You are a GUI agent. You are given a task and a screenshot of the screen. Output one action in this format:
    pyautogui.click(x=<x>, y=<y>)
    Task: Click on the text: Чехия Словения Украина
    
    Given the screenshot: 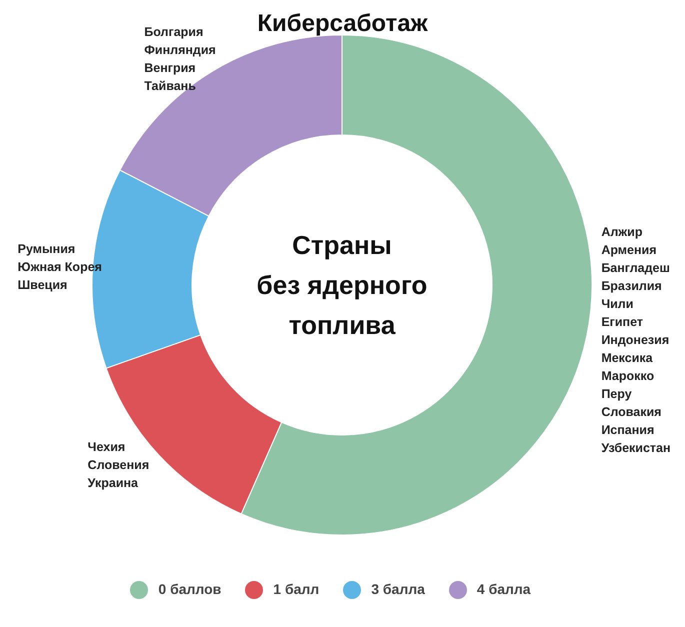 What is the action you would take?
    pyautogui.click(x=119, y=465)
    